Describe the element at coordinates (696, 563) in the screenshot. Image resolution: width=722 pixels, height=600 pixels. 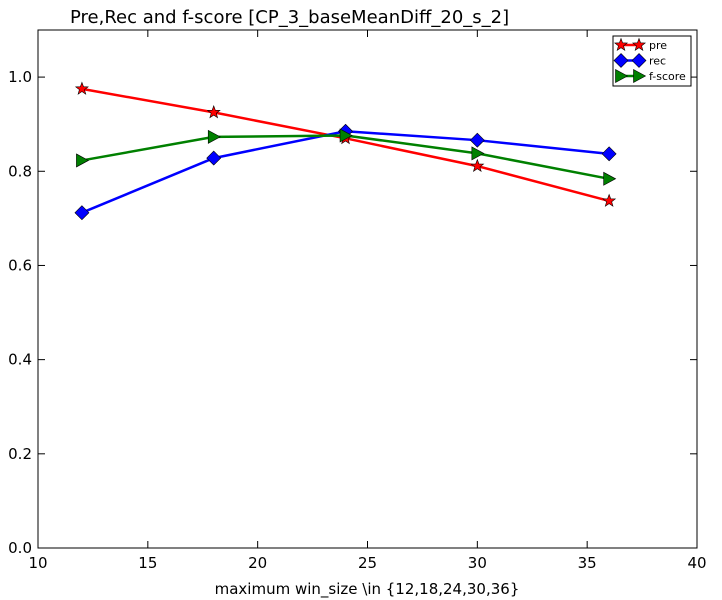
I see `x-tick-label: 40` at that location.